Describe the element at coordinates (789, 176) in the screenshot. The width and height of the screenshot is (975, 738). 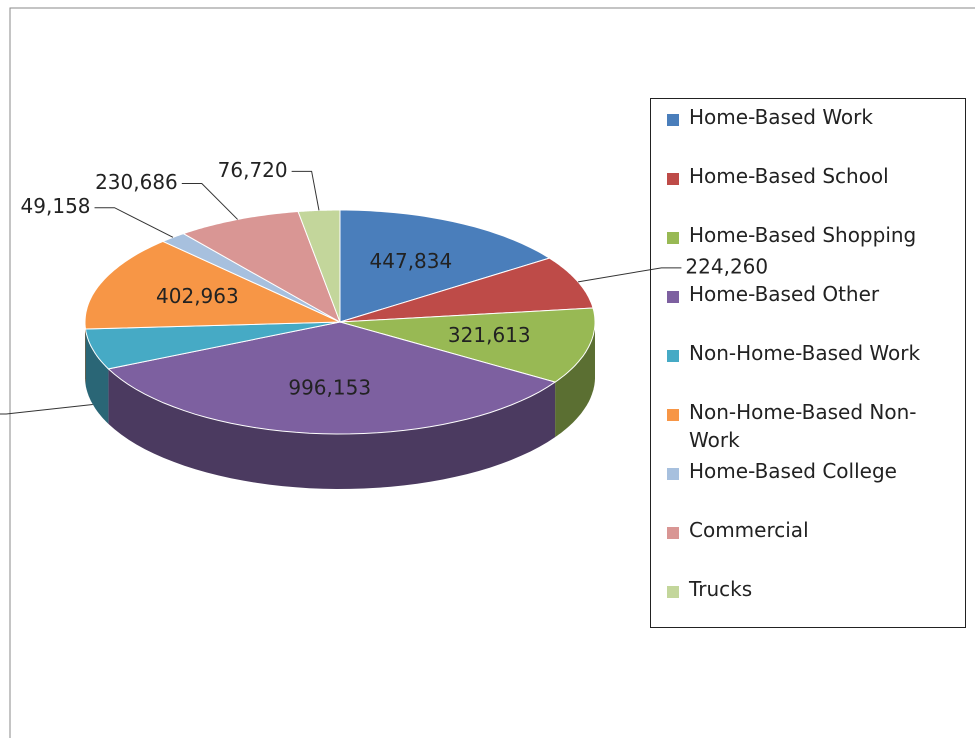
I see `legend-label: Home-Based School` at that location.